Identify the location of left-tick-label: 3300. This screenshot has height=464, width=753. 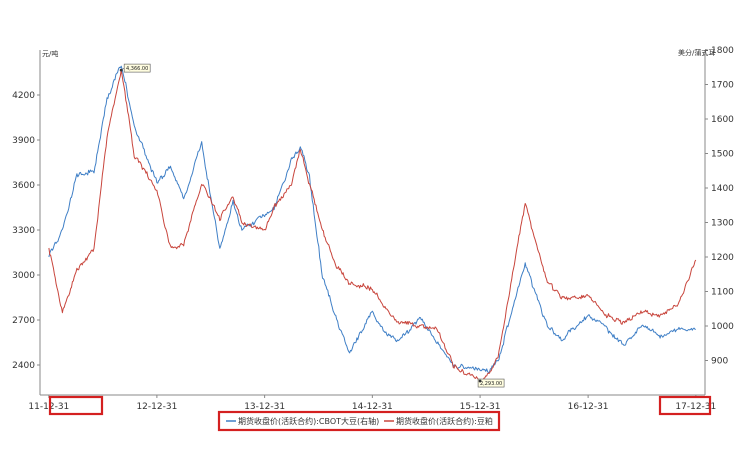
(23, 231).